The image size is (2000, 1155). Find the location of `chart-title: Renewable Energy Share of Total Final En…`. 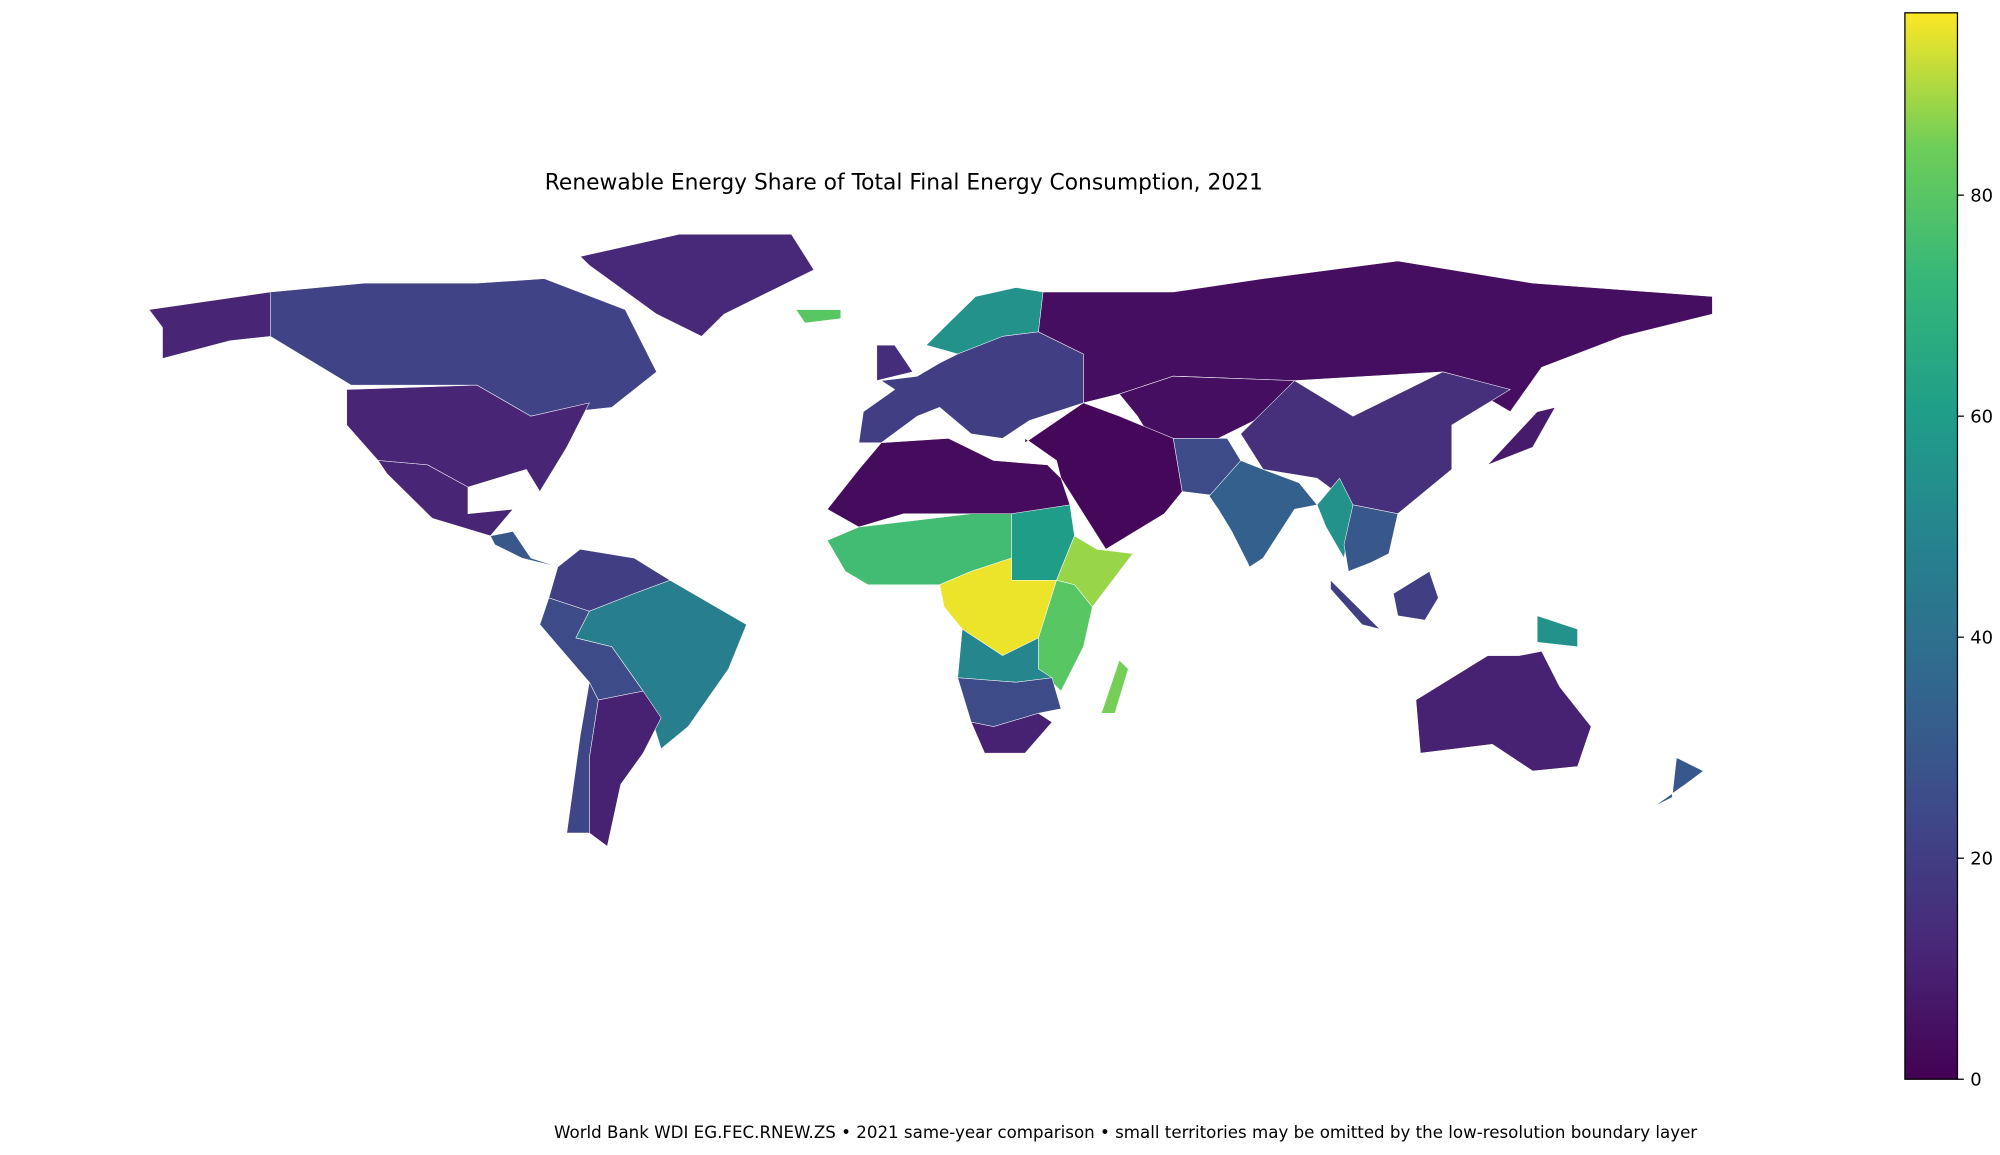

chart-title: Renewable Energy Share of Total Final En… is located at coordinates (904, 183).